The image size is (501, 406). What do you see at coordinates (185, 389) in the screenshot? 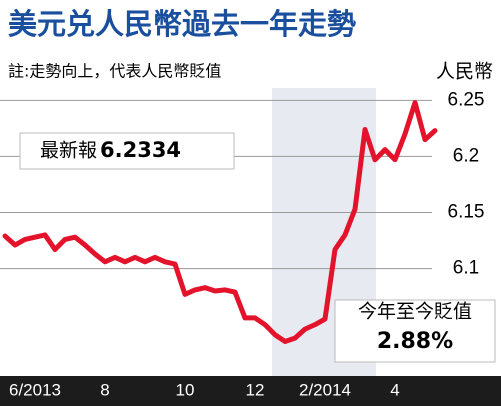
I see `x-tick-label: 10` at bounding box center [185, 389].